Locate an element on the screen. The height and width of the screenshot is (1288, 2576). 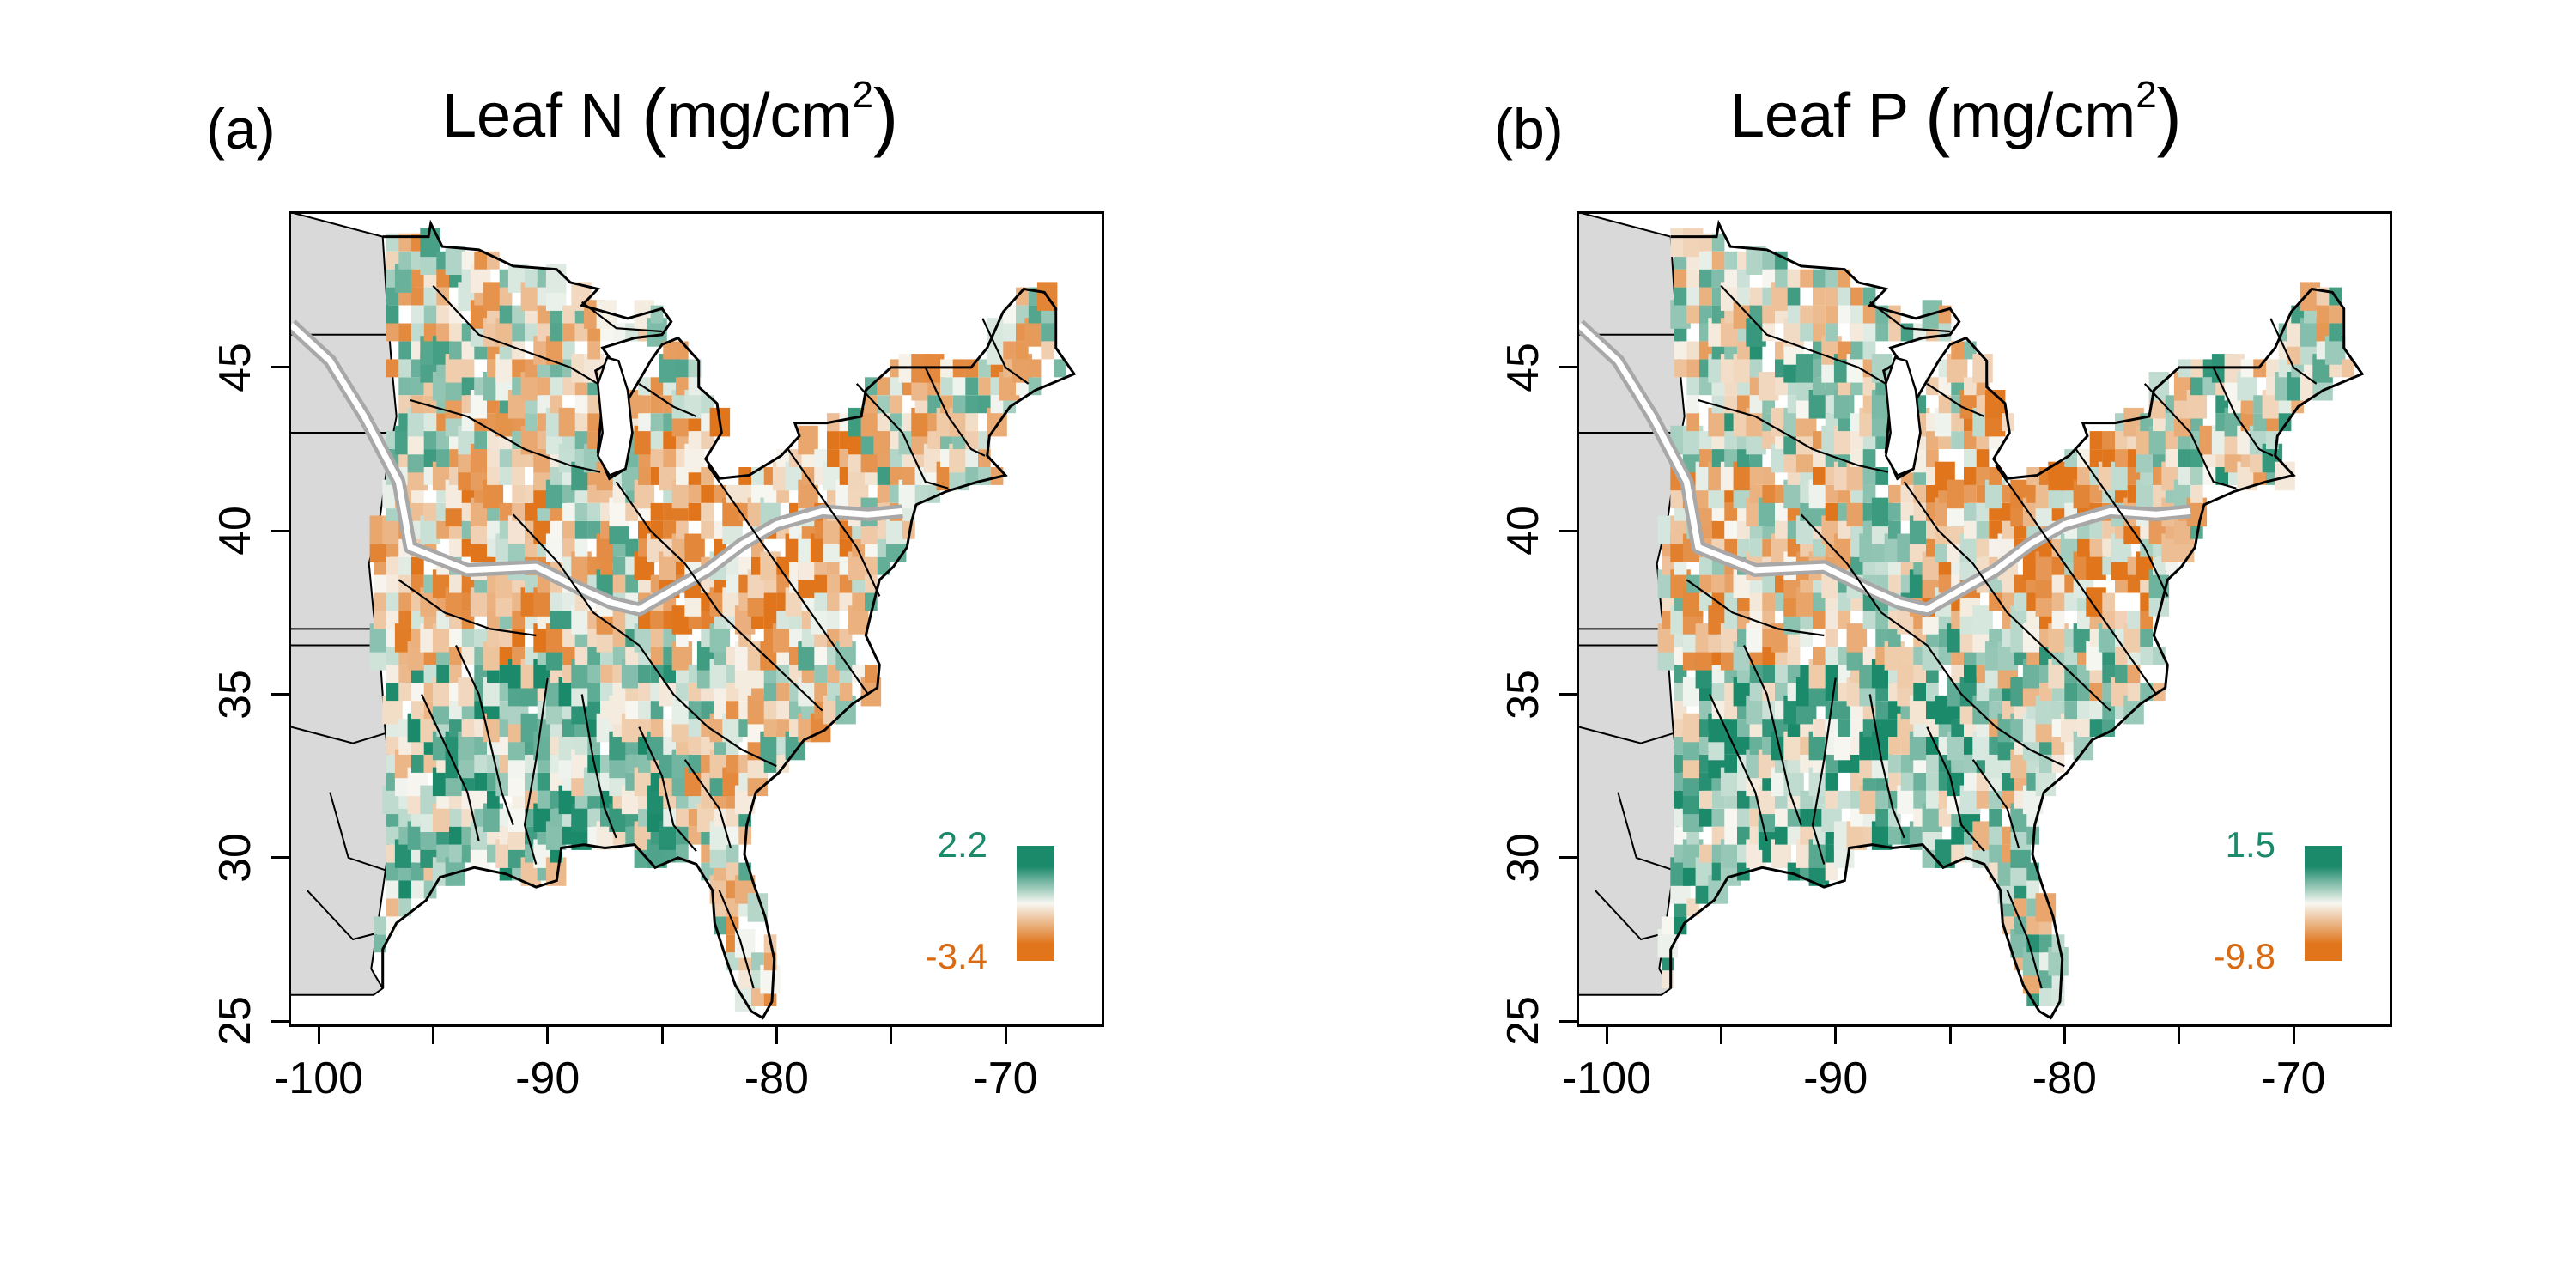
x-axis-tick-label: -100 is located at coordinates (318, 1078).